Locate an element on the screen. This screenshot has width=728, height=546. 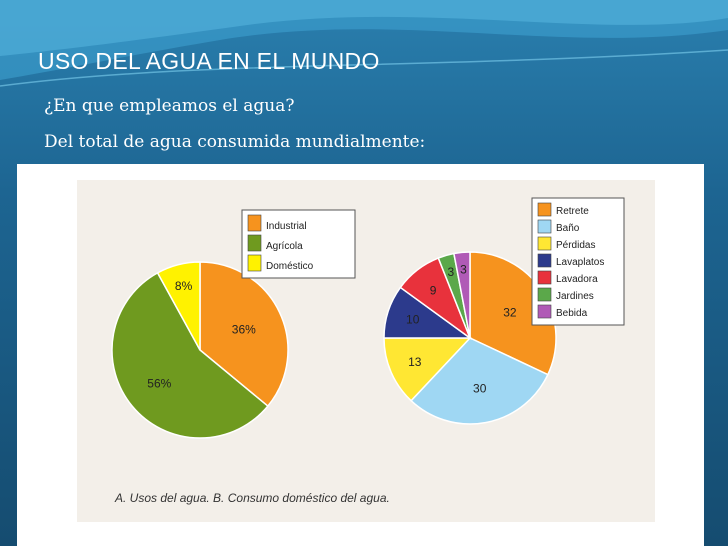
legend-swatch-bebida is located at coordinates (544, 311).